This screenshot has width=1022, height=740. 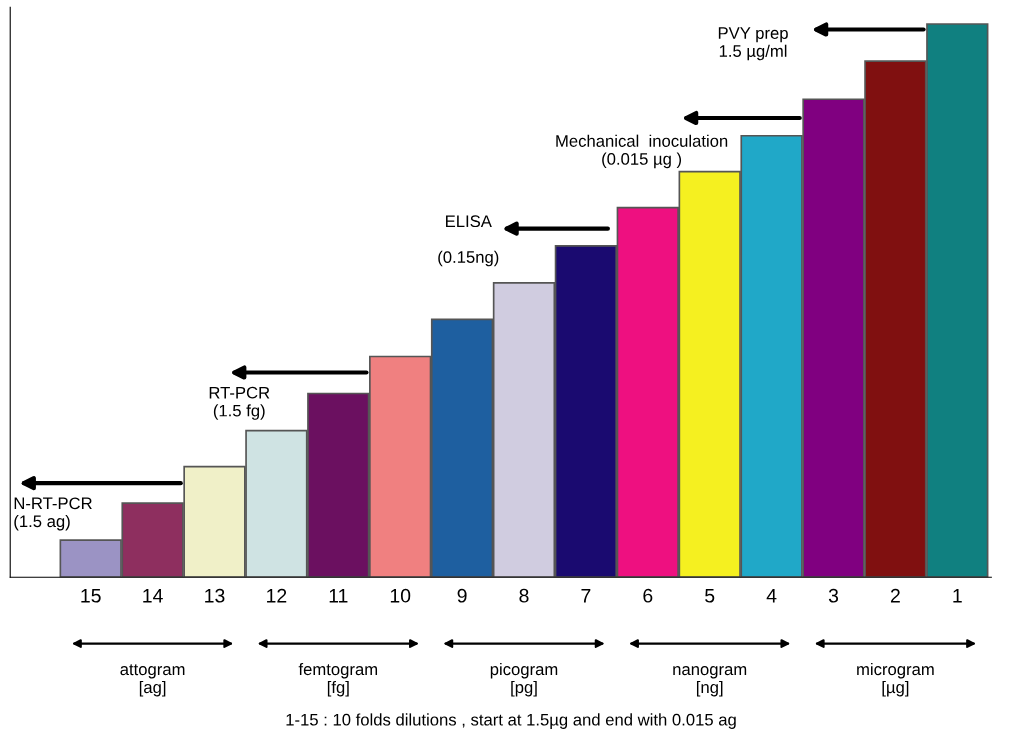 I want to click on x-tick-label: 13, so click(x=215, y=595).